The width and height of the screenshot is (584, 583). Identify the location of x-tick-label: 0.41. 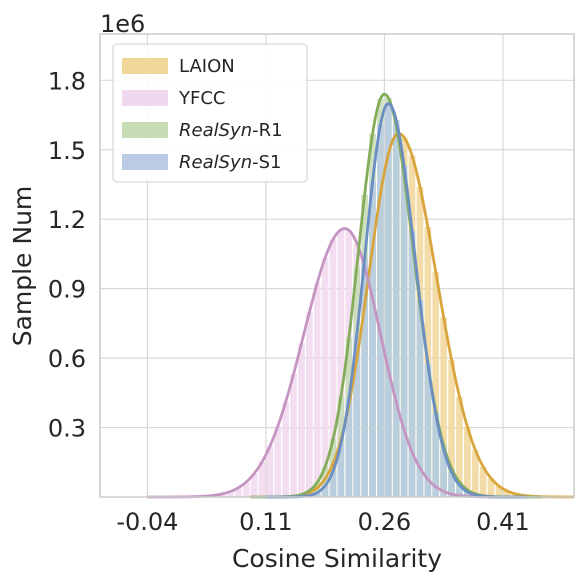
(502, 522).